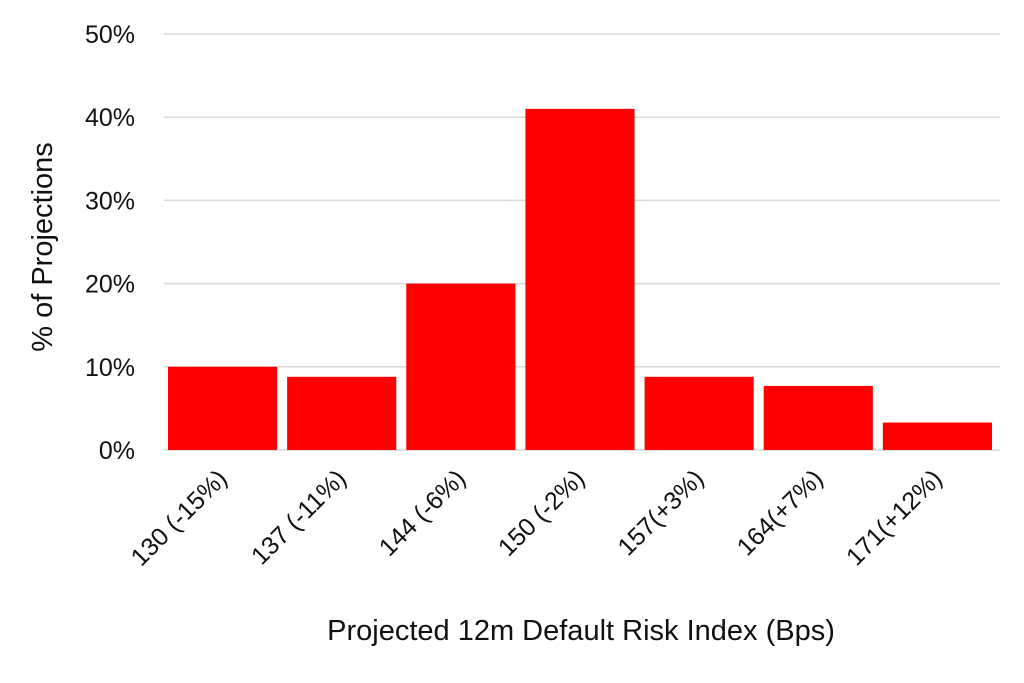 The image size is (1024, 683). What do you see at coordinates (660, 512) in the screenshot?
I see `x-tick-label: 157(+3%)` at bounding box center [660, 512].